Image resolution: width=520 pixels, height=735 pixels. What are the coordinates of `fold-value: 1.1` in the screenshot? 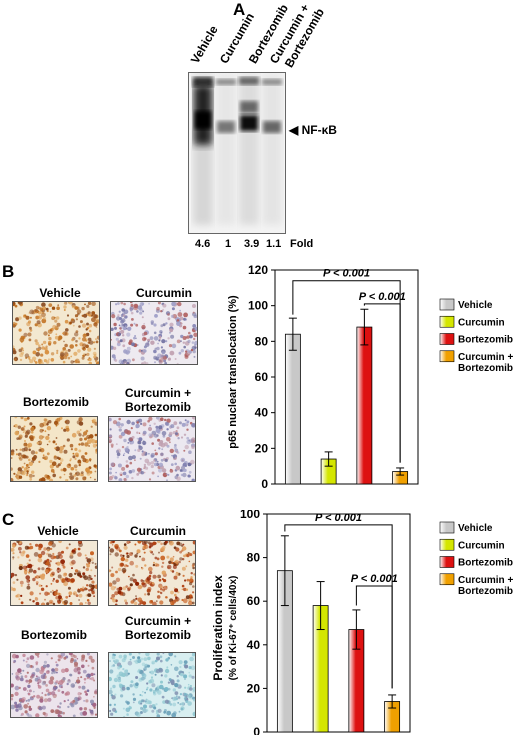 It's located at (274, 244).